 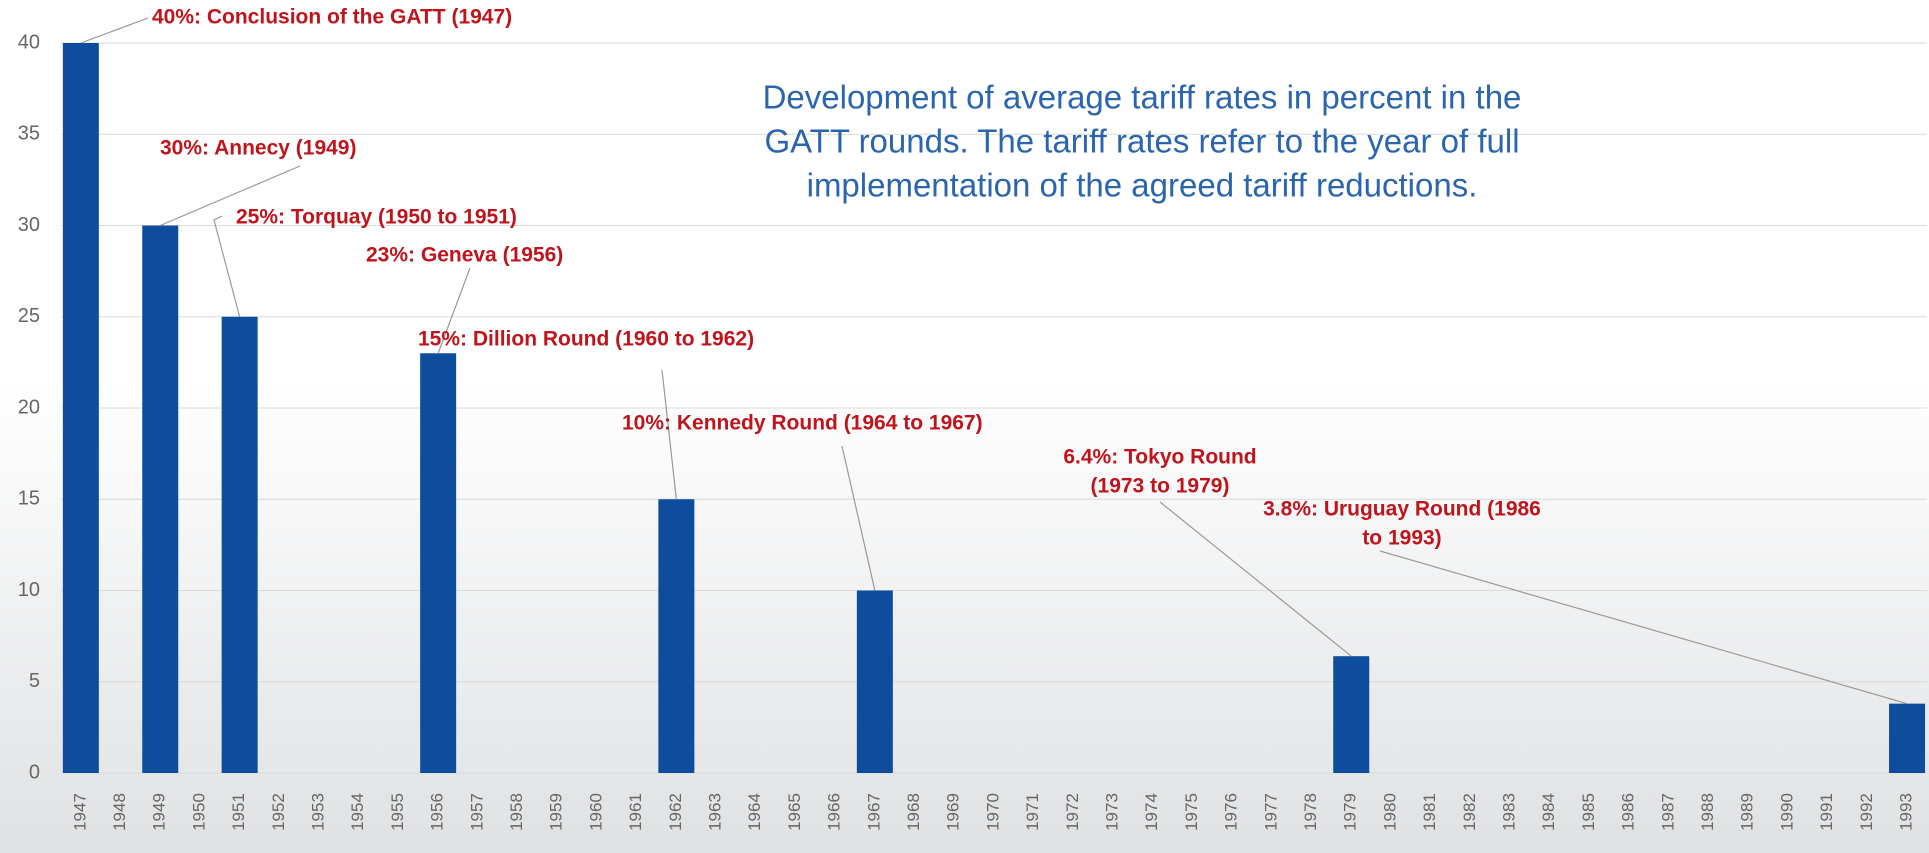 What do you see at coordinates (834, 812) in the screenshot?
I see `x-tick-label: 1966` at bounding box center [834, 812].